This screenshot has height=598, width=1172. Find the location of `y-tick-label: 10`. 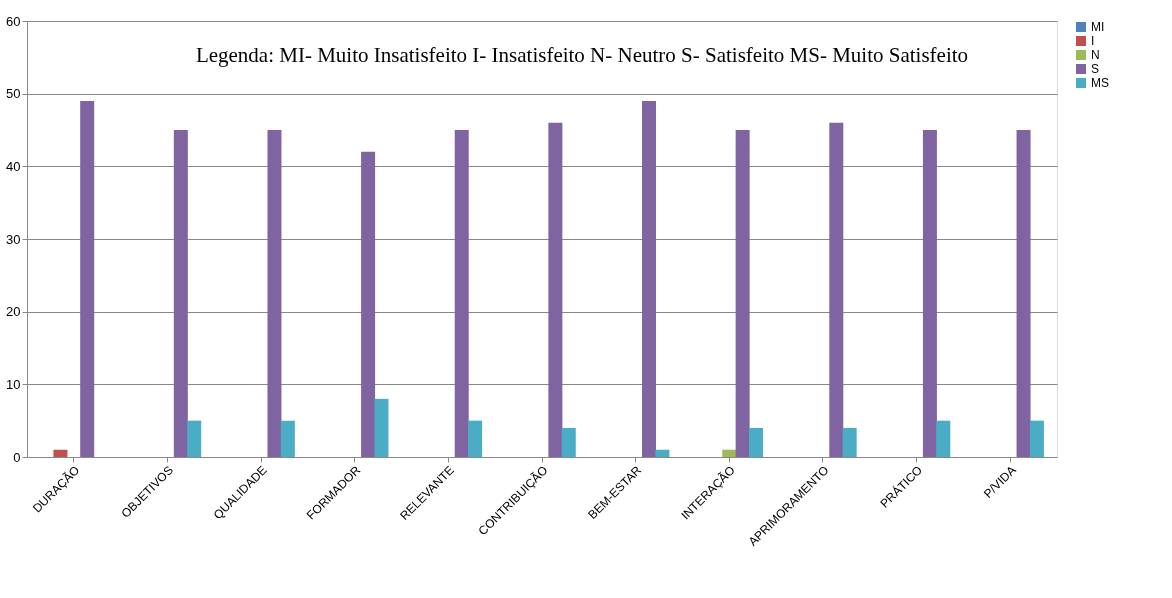

y-tick-label: 10 is located at coordinates (13, 384).